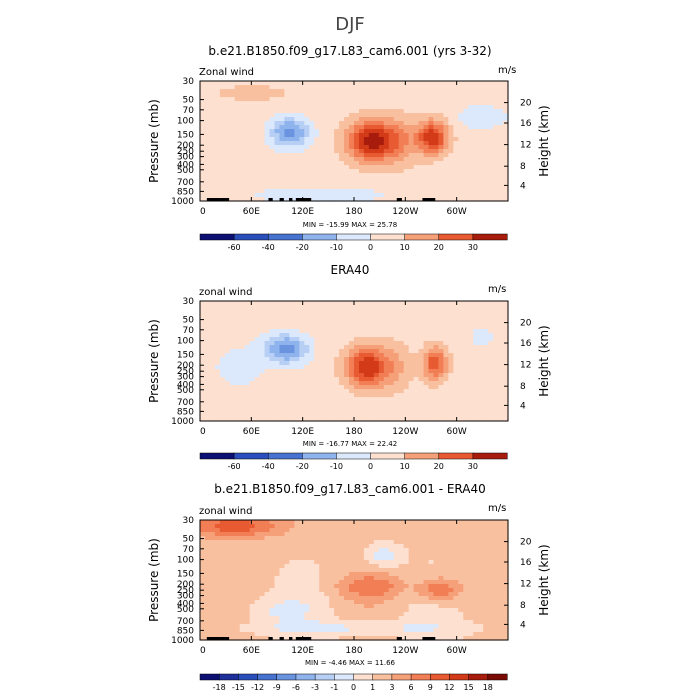 This screenshot has height=700, width=700. Describe the element at coordinates (388, 456) in the screenshot. I see `colorbar-swatch` at that location.